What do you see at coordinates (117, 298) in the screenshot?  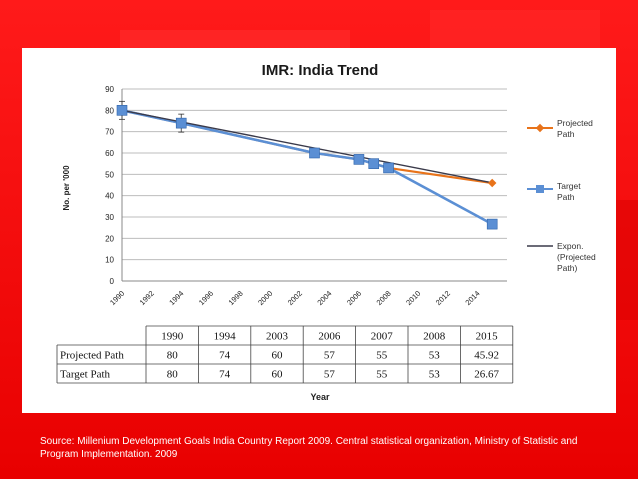 I see `x-tick-label: 1990` at bounding box center [117, 298].